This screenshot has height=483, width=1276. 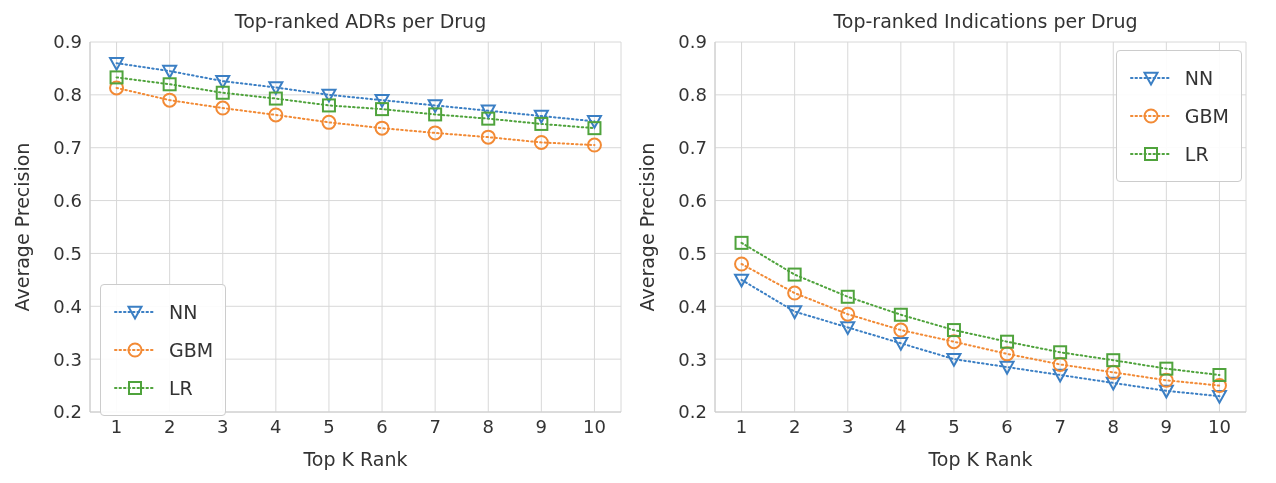 What do you see at coordinates (67, 253) in the screenshot?
I see `y-tick-label: 0.5` at bounding box center [67, 253].